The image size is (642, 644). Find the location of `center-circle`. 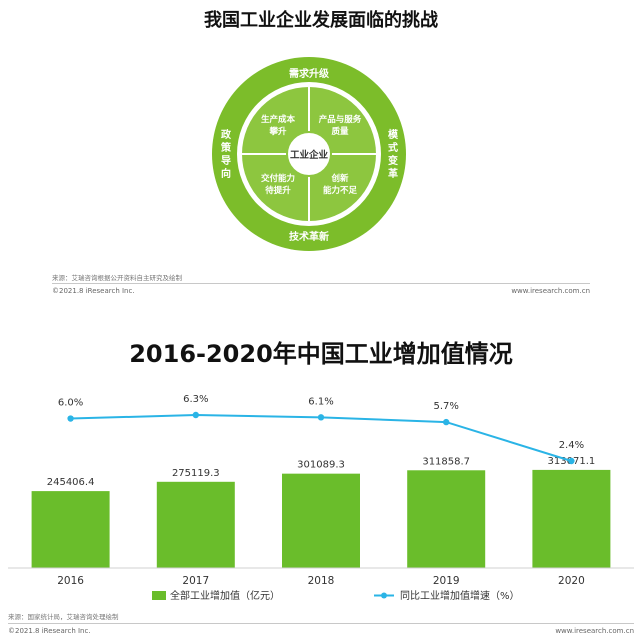

center-circle is located at coordinates (309, 154).